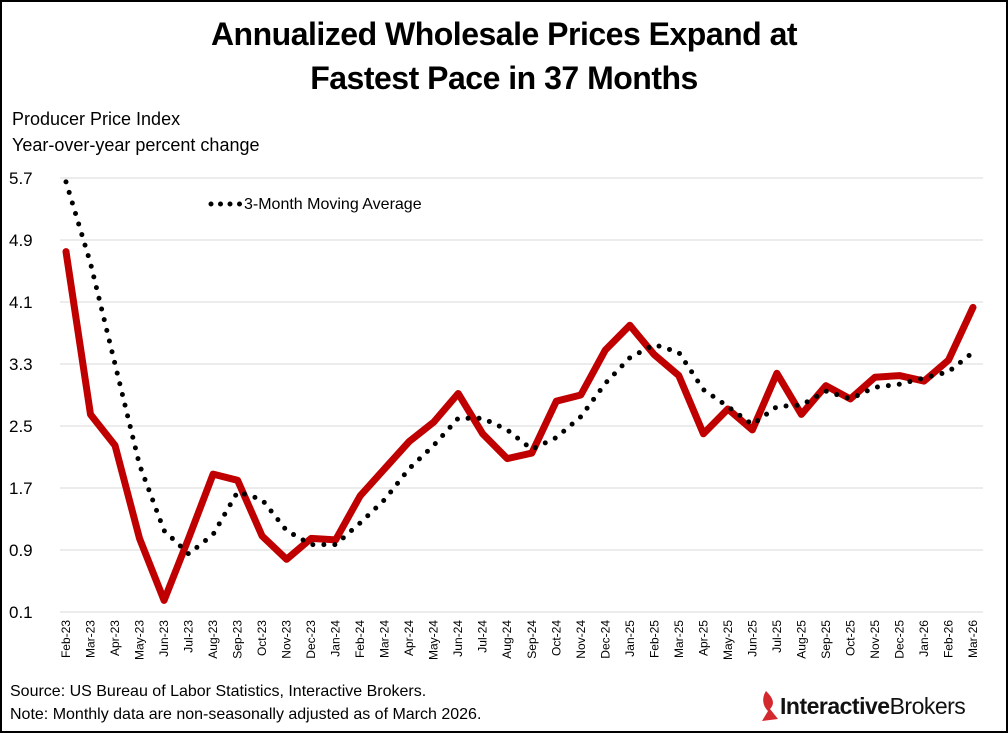  I want to click on x-tick-label: Jul-23, so click(189, 636).